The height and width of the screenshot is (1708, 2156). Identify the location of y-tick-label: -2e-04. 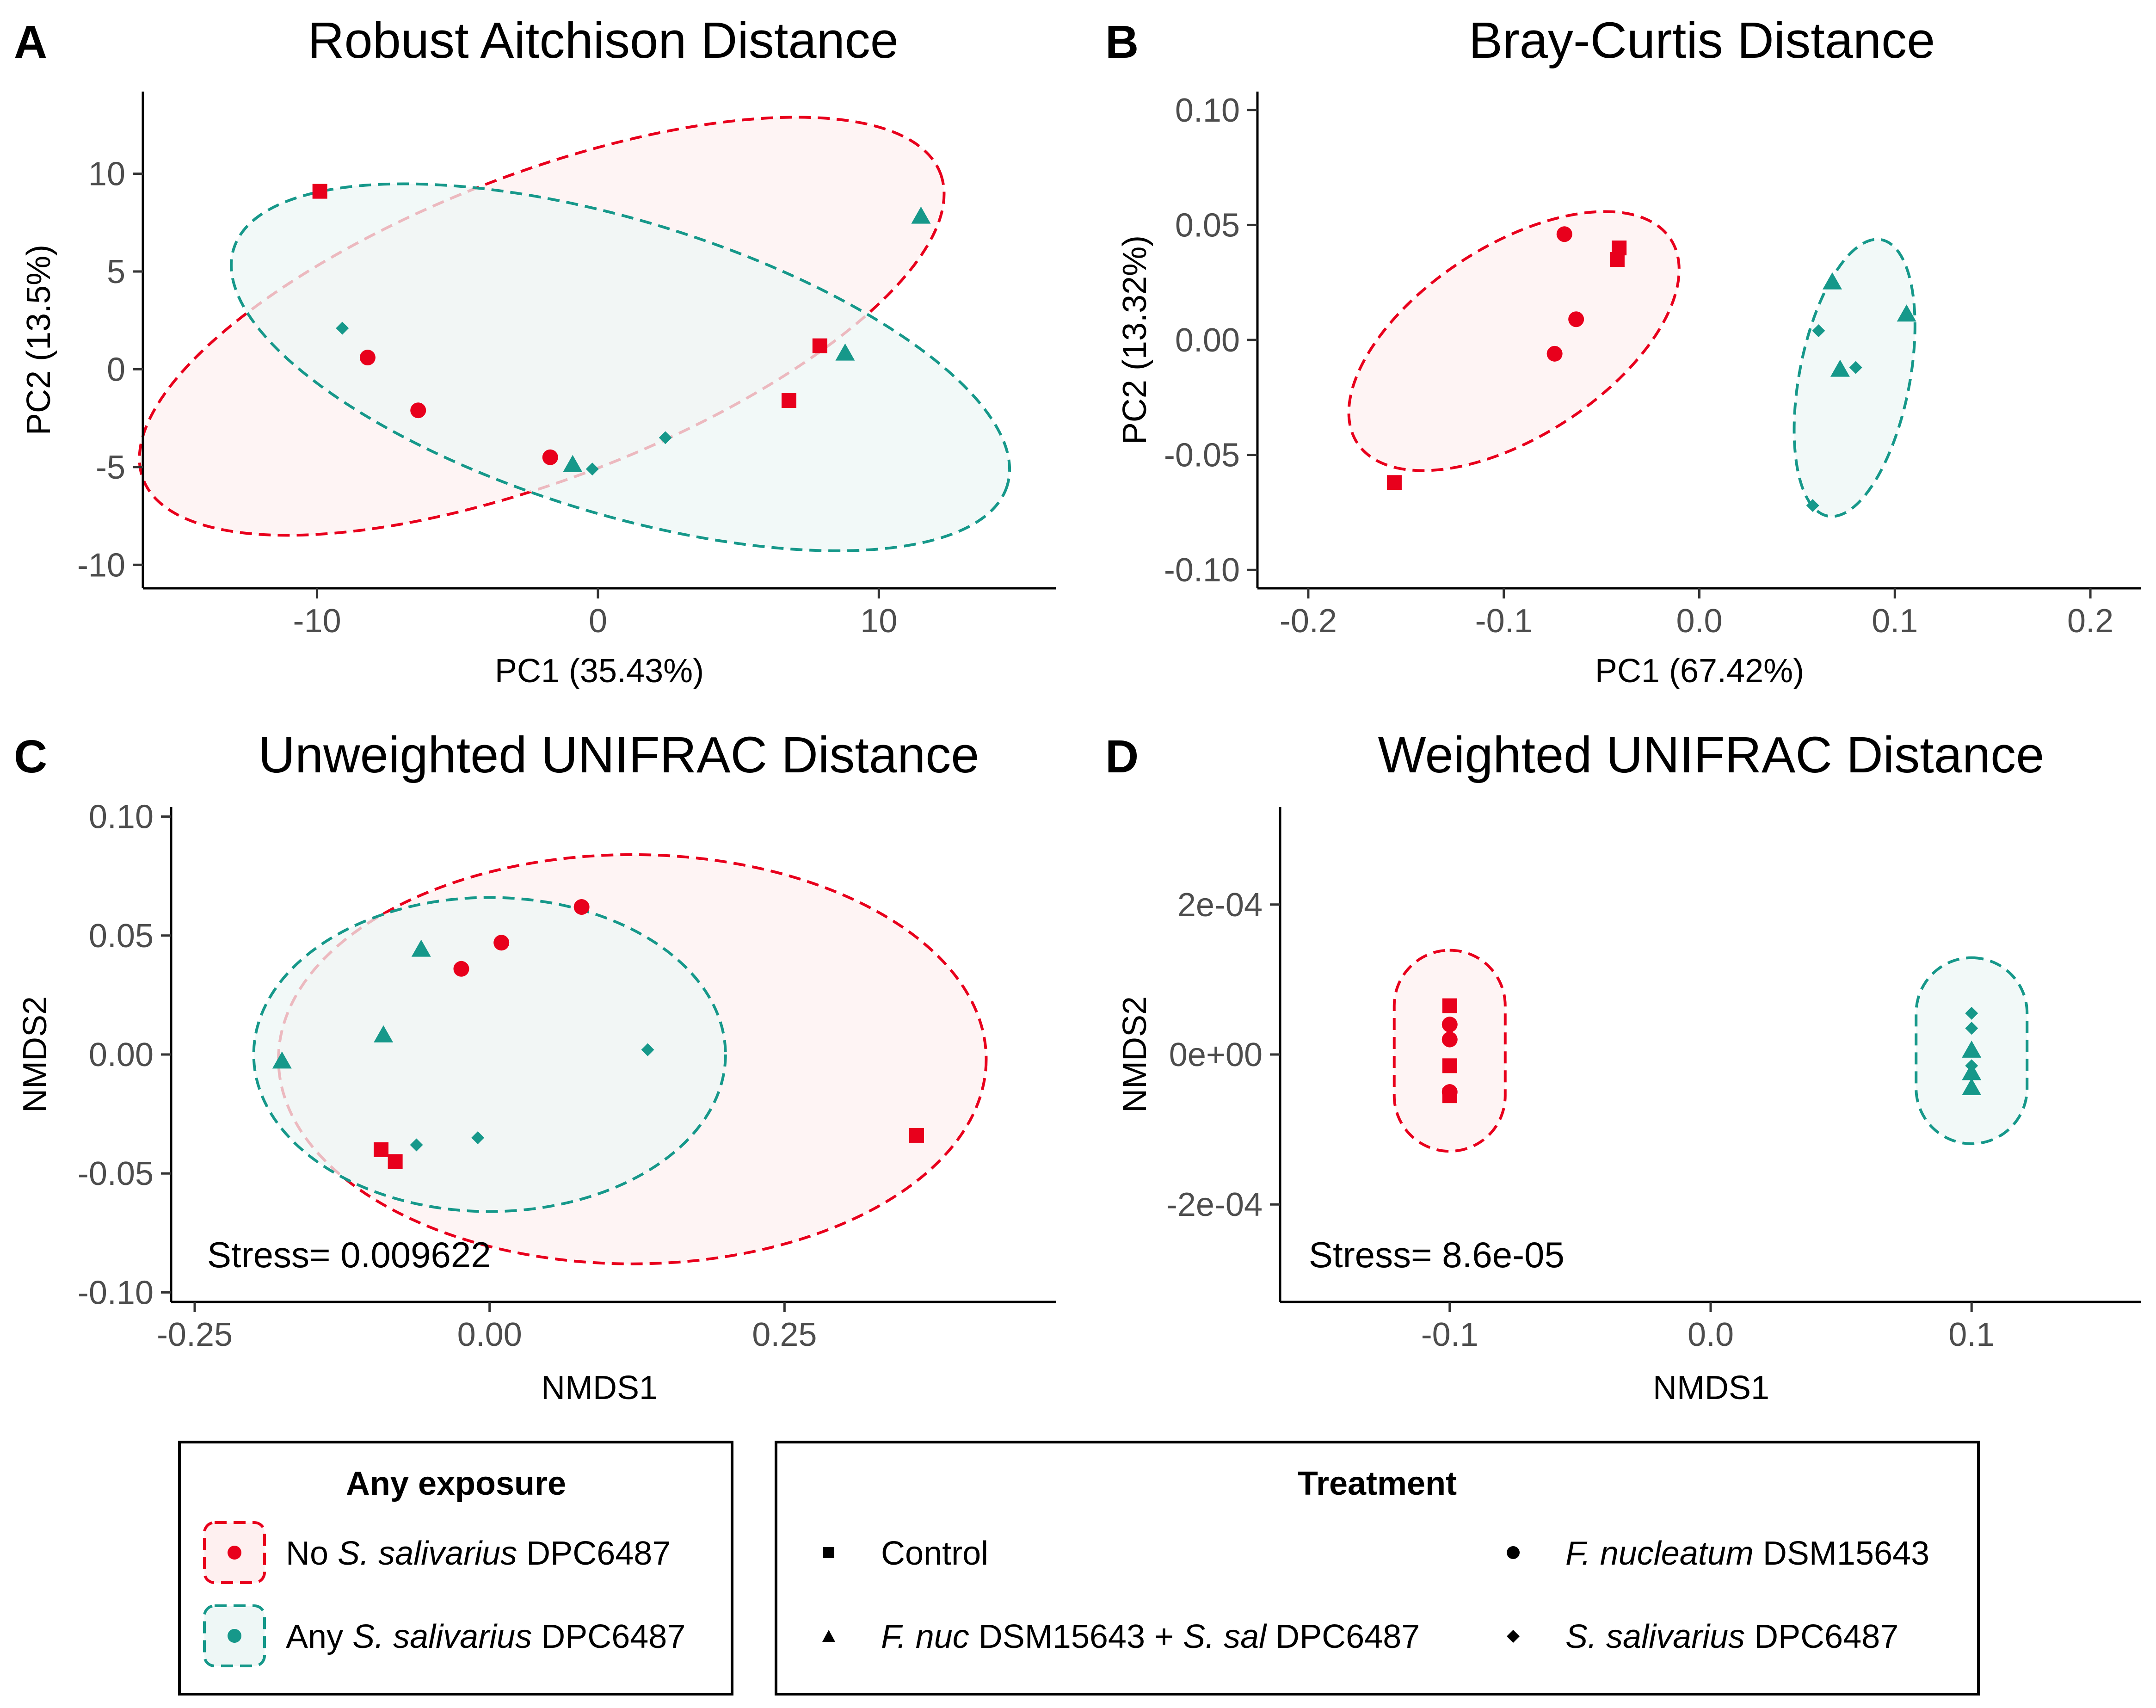
(1214, 1204).